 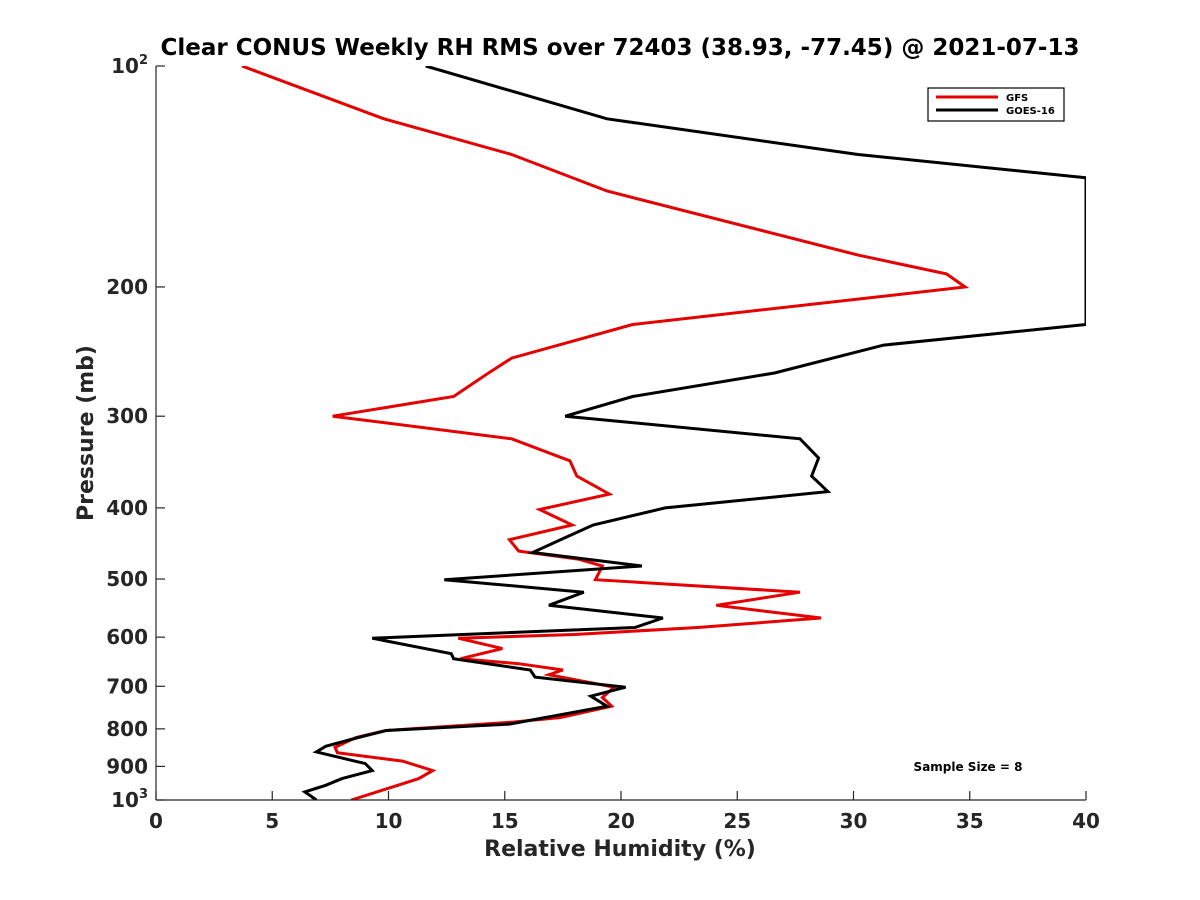 I want to click on y-tick-label: 10³, so click(x=129, y=799).